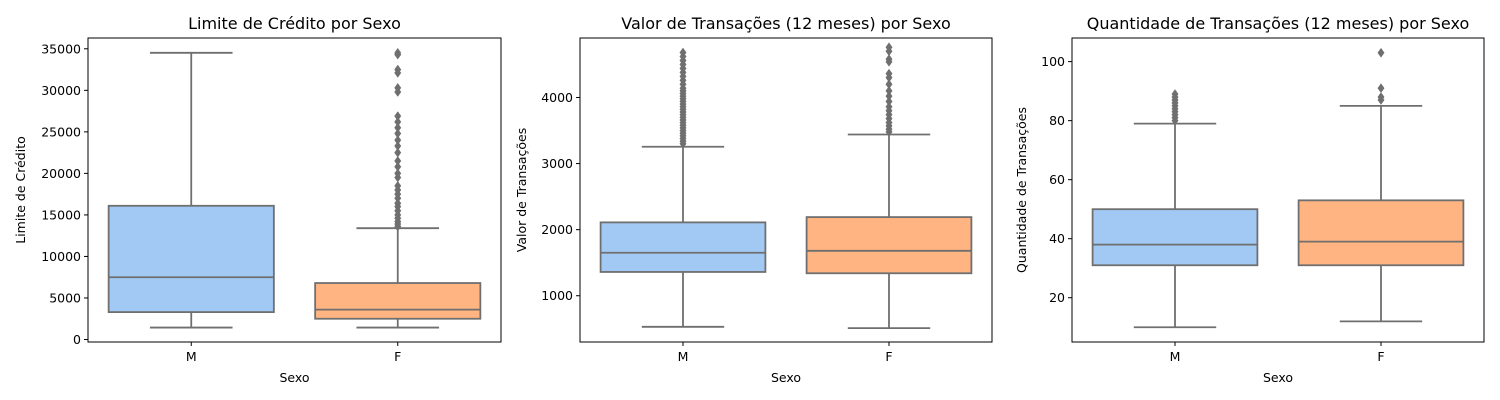 The height and width of the screenshot is (400, 1500). Describe the element at coordinates (1057, 238) in the screenshot. I see `y-tick-label: 40` at that location.